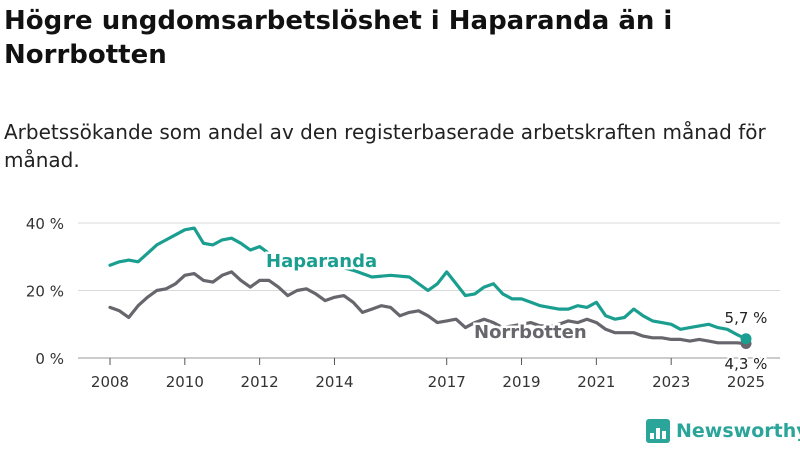  Describe the element at coordinates (110, 382) in the screenshot. I see `x-tick-label: 2008` at that location.